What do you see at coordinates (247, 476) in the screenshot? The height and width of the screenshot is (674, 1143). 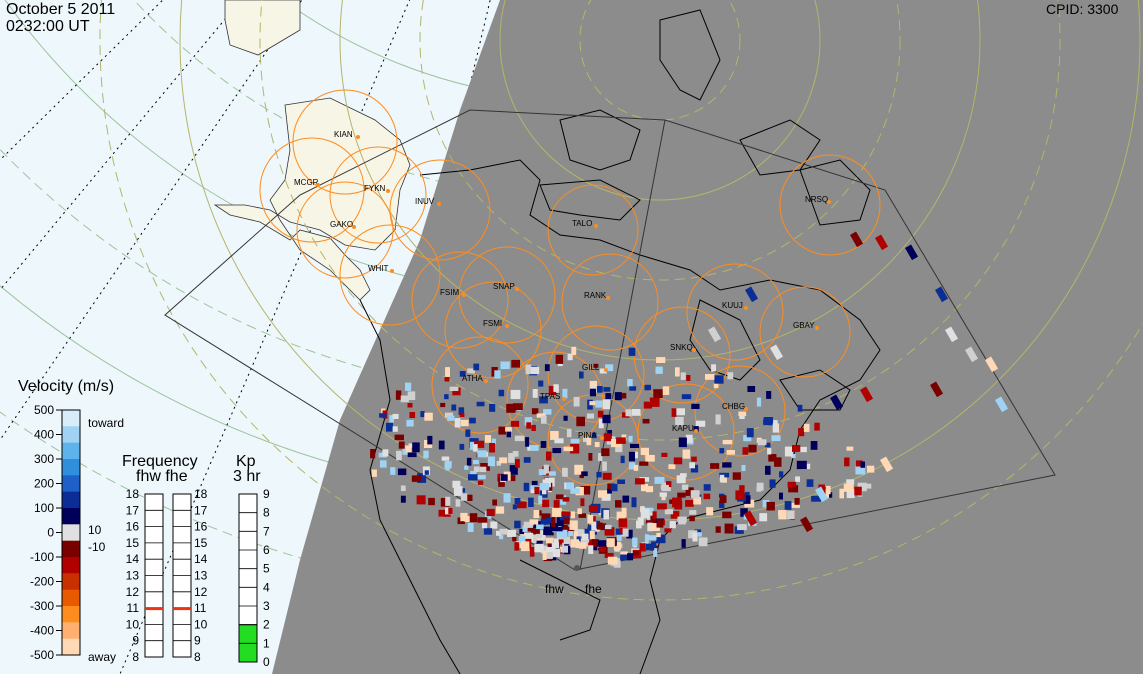 I see `kp-sub: 3 hr` at bounding box center [247, 476].